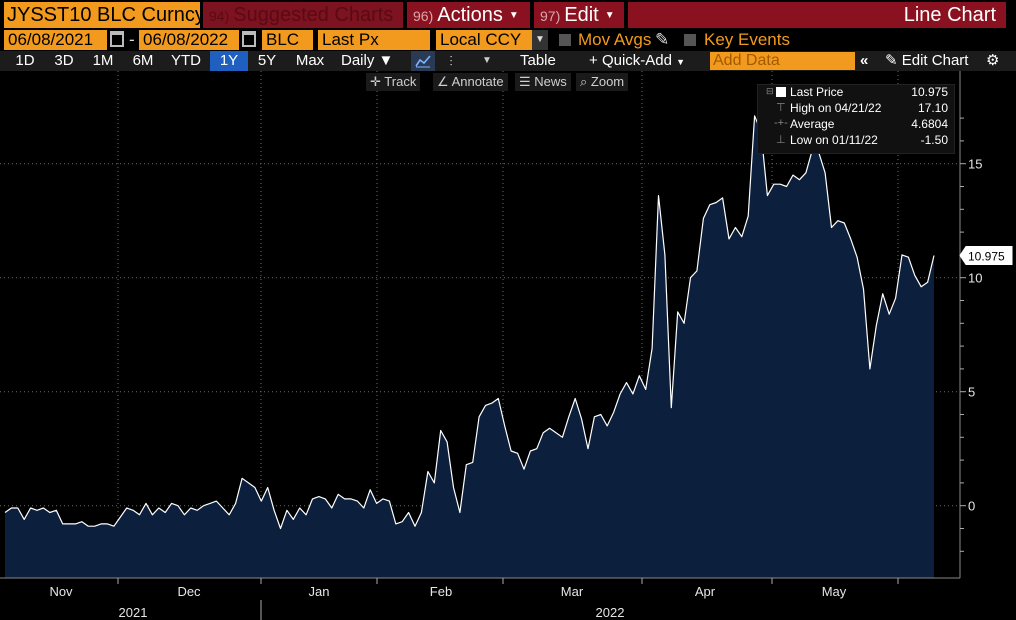  Describe the element at coordinates (484, 40) in the screenshot. I see `currency-select: Local CCY` at that location.